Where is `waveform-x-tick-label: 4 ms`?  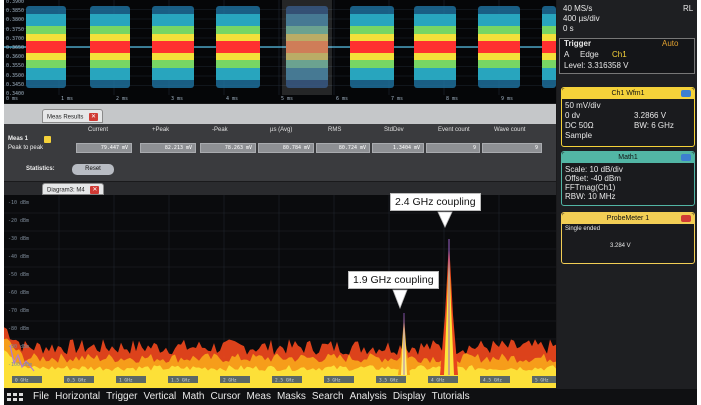 waveform-x-tick-label: 4 ms is located at coordinates (232, 99).